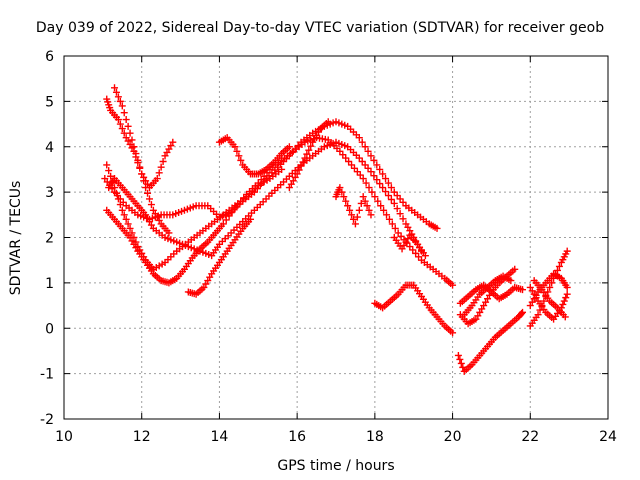 This screenshot has width=640, height=480. What do you see at coordinates (453, 437) in the screenshot?
I see `x-tick-label: 20` at bounding box center [453, 437].